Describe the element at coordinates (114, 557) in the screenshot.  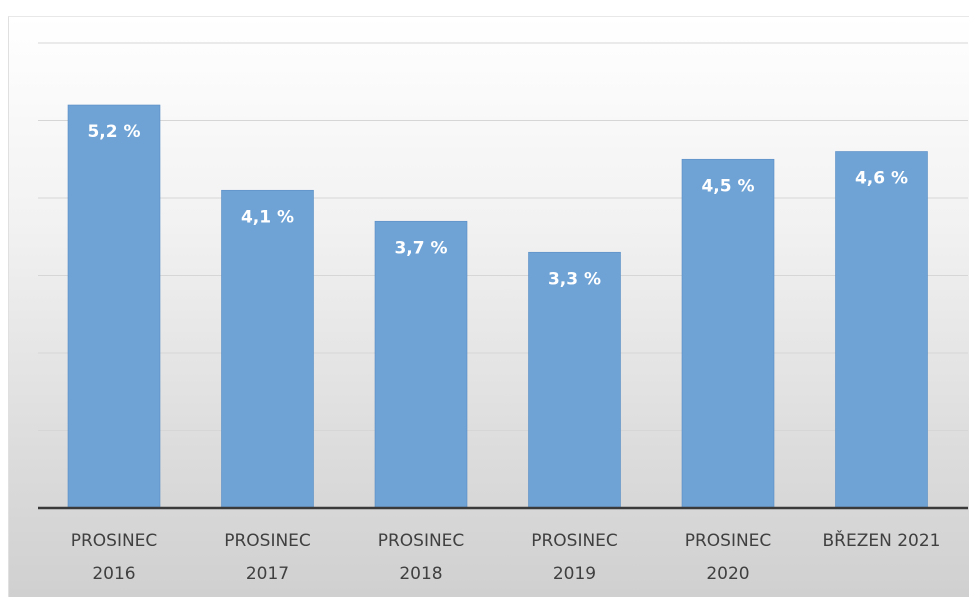
I see `category-label-0: PROSINEC 2016` at that location.